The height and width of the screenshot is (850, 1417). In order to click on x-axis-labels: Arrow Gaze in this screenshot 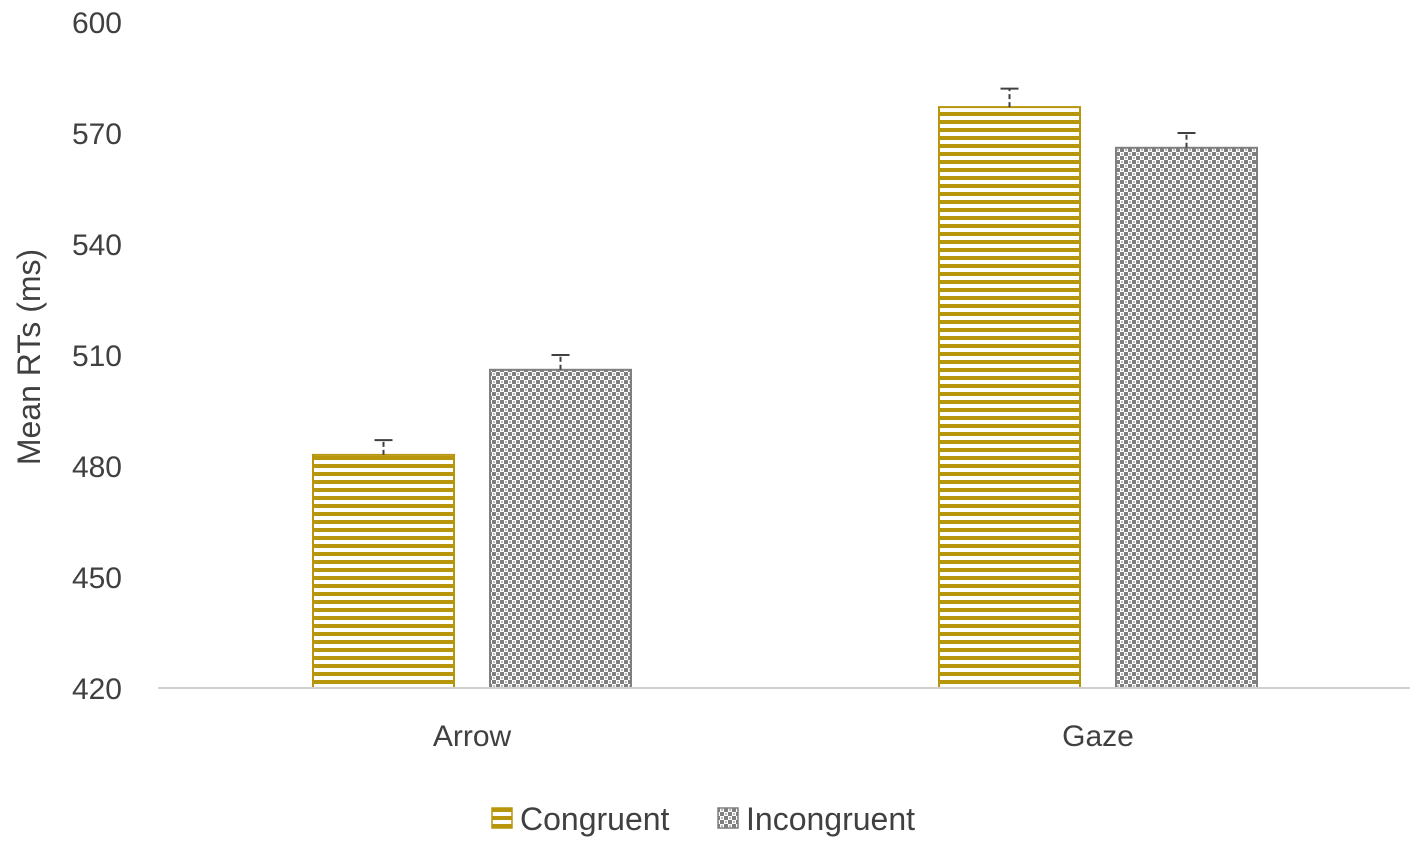, I will do `click(783, 736)`.